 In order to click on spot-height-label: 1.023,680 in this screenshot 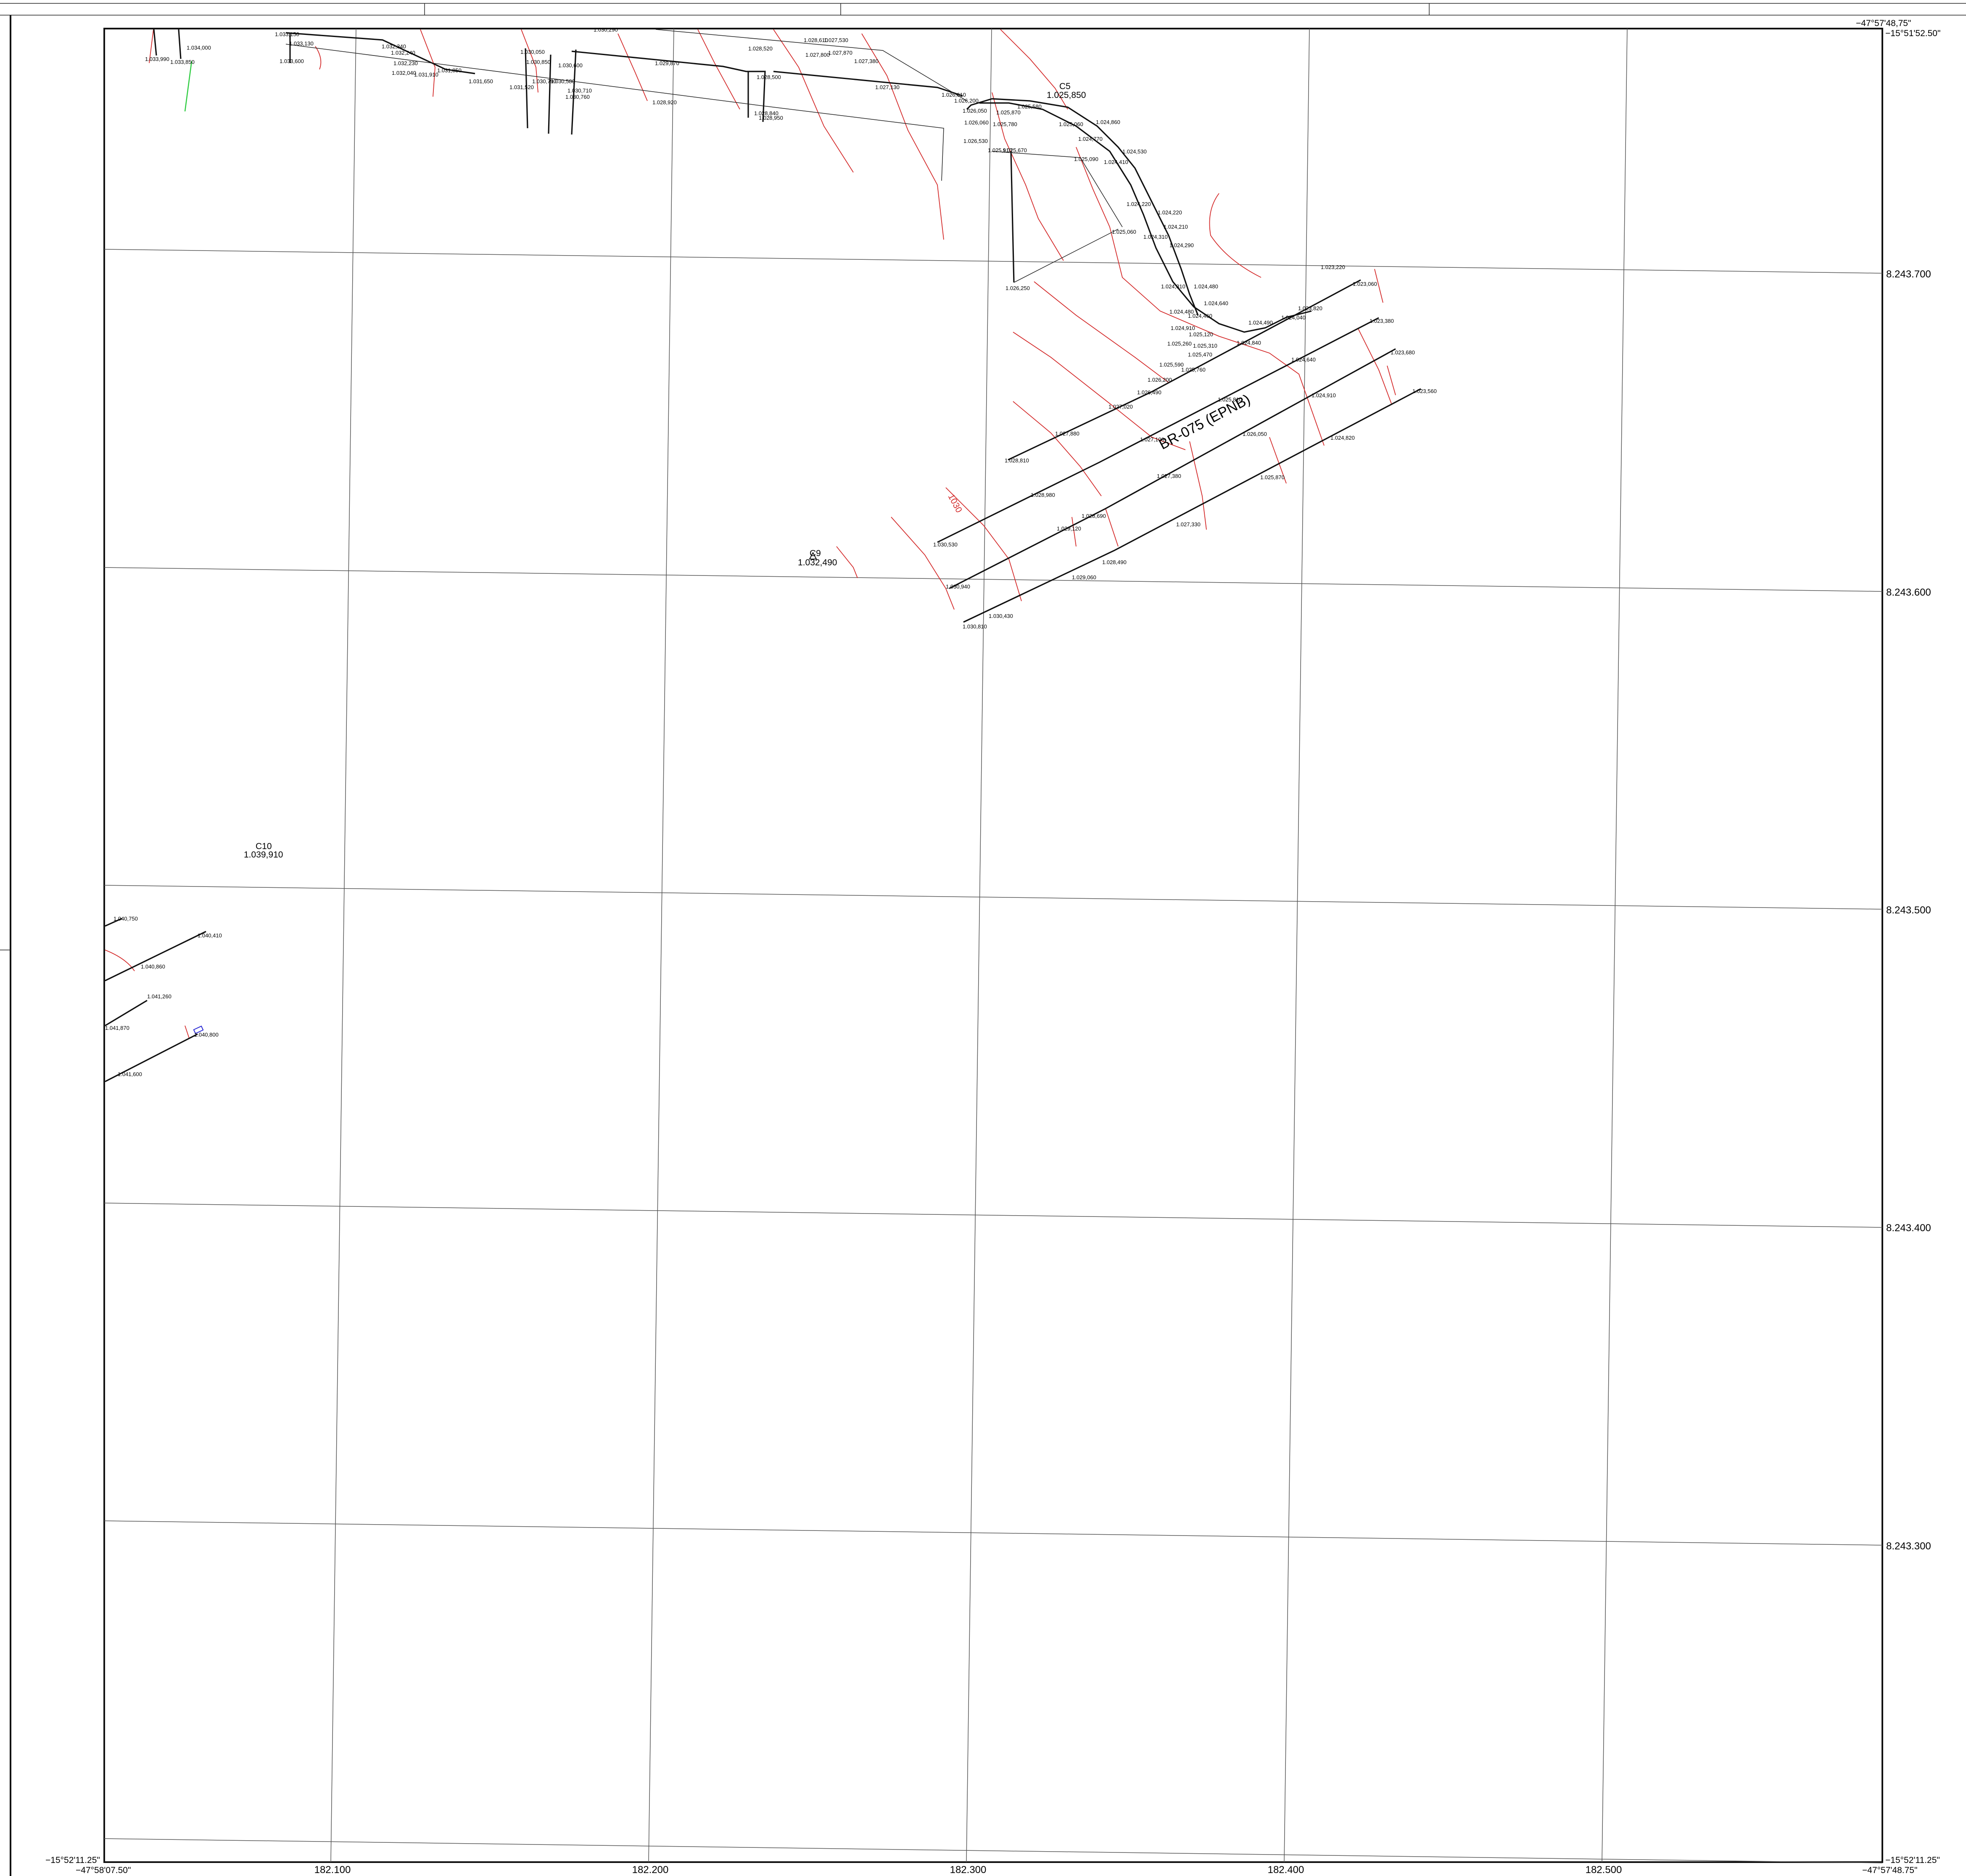, I will do `click(1403, 352)`.